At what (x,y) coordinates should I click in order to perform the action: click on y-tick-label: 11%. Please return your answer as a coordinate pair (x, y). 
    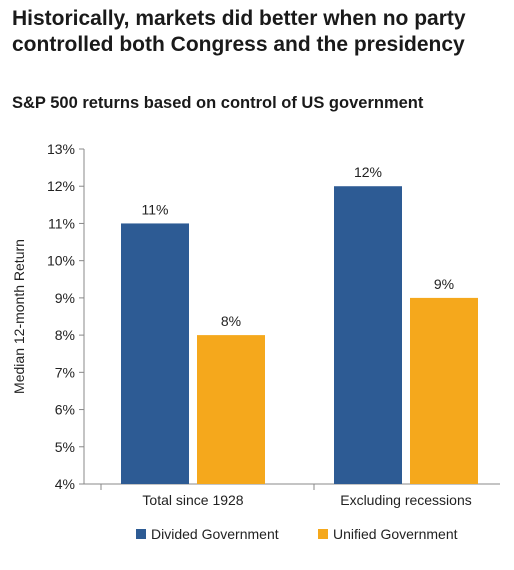
    Looking at the image, I should click on (61, 223).